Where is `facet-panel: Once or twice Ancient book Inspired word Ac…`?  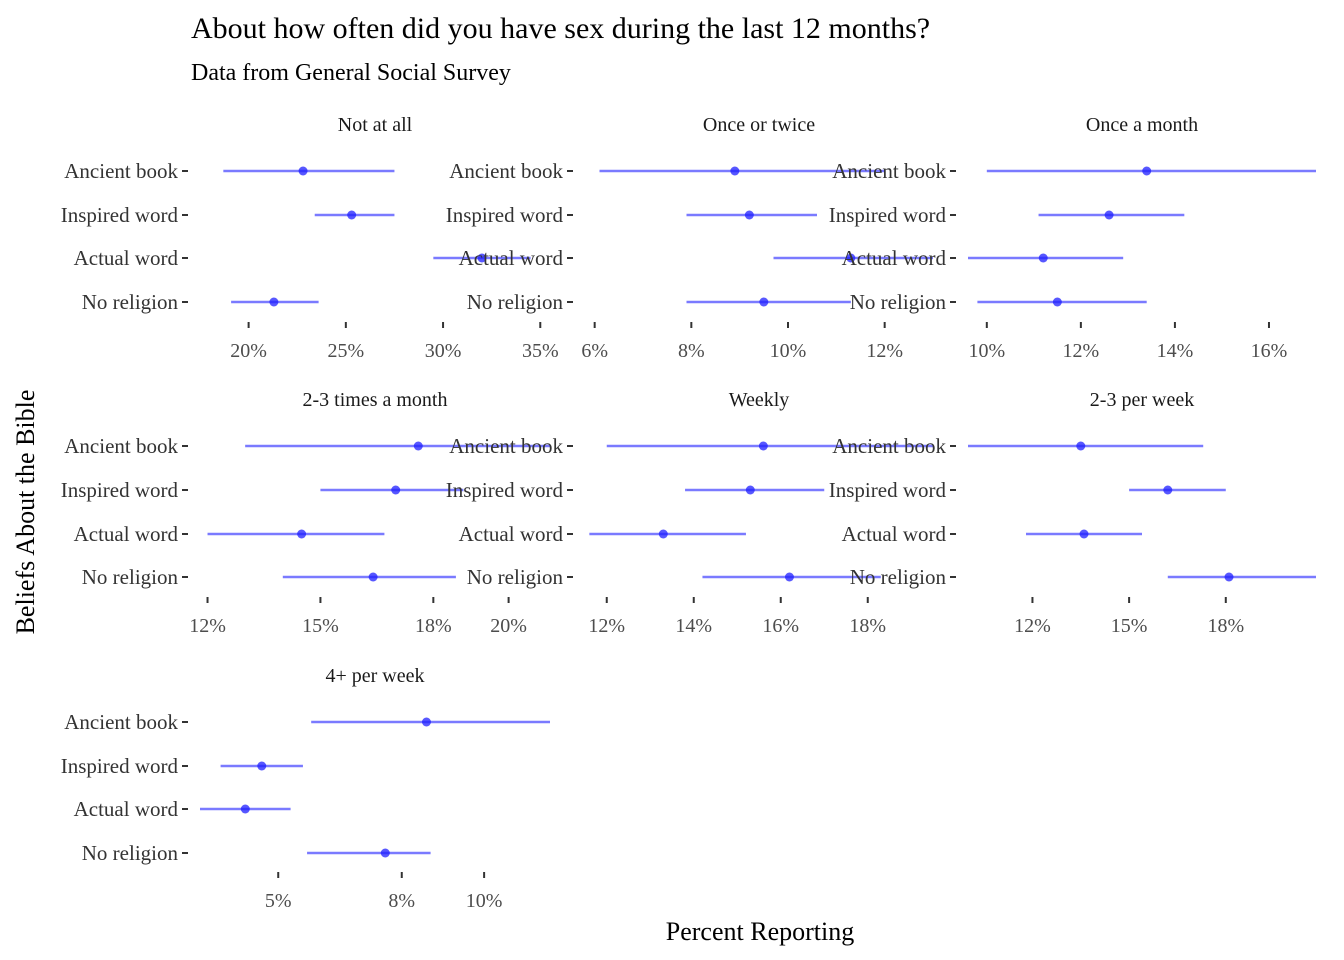
facet-panel: Once or twice Ancient book Inspired word Ac… is located at coordinates (689, 238).